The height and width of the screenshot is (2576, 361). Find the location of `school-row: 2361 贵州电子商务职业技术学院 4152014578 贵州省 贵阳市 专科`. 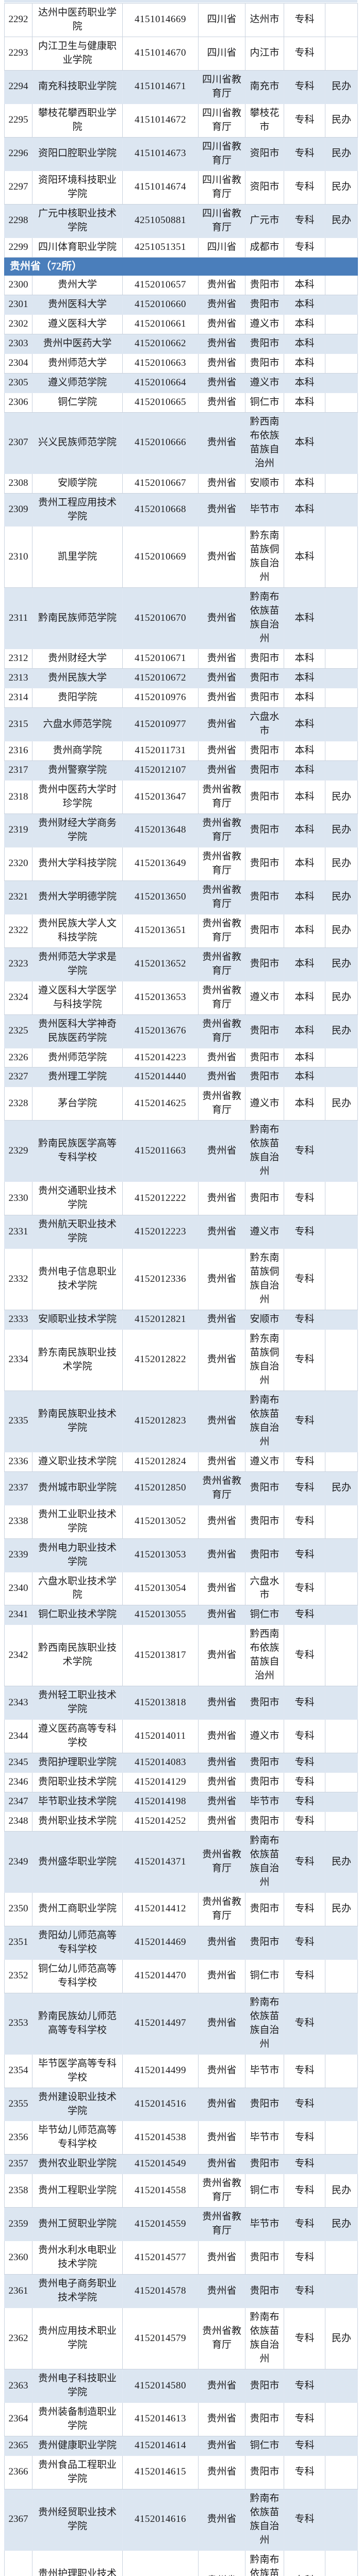

school-row: 2361 贵州电子商务职业技术学院 4152014578 贵州省 贵阳市 专科 is located at coordinates (181, 2291).